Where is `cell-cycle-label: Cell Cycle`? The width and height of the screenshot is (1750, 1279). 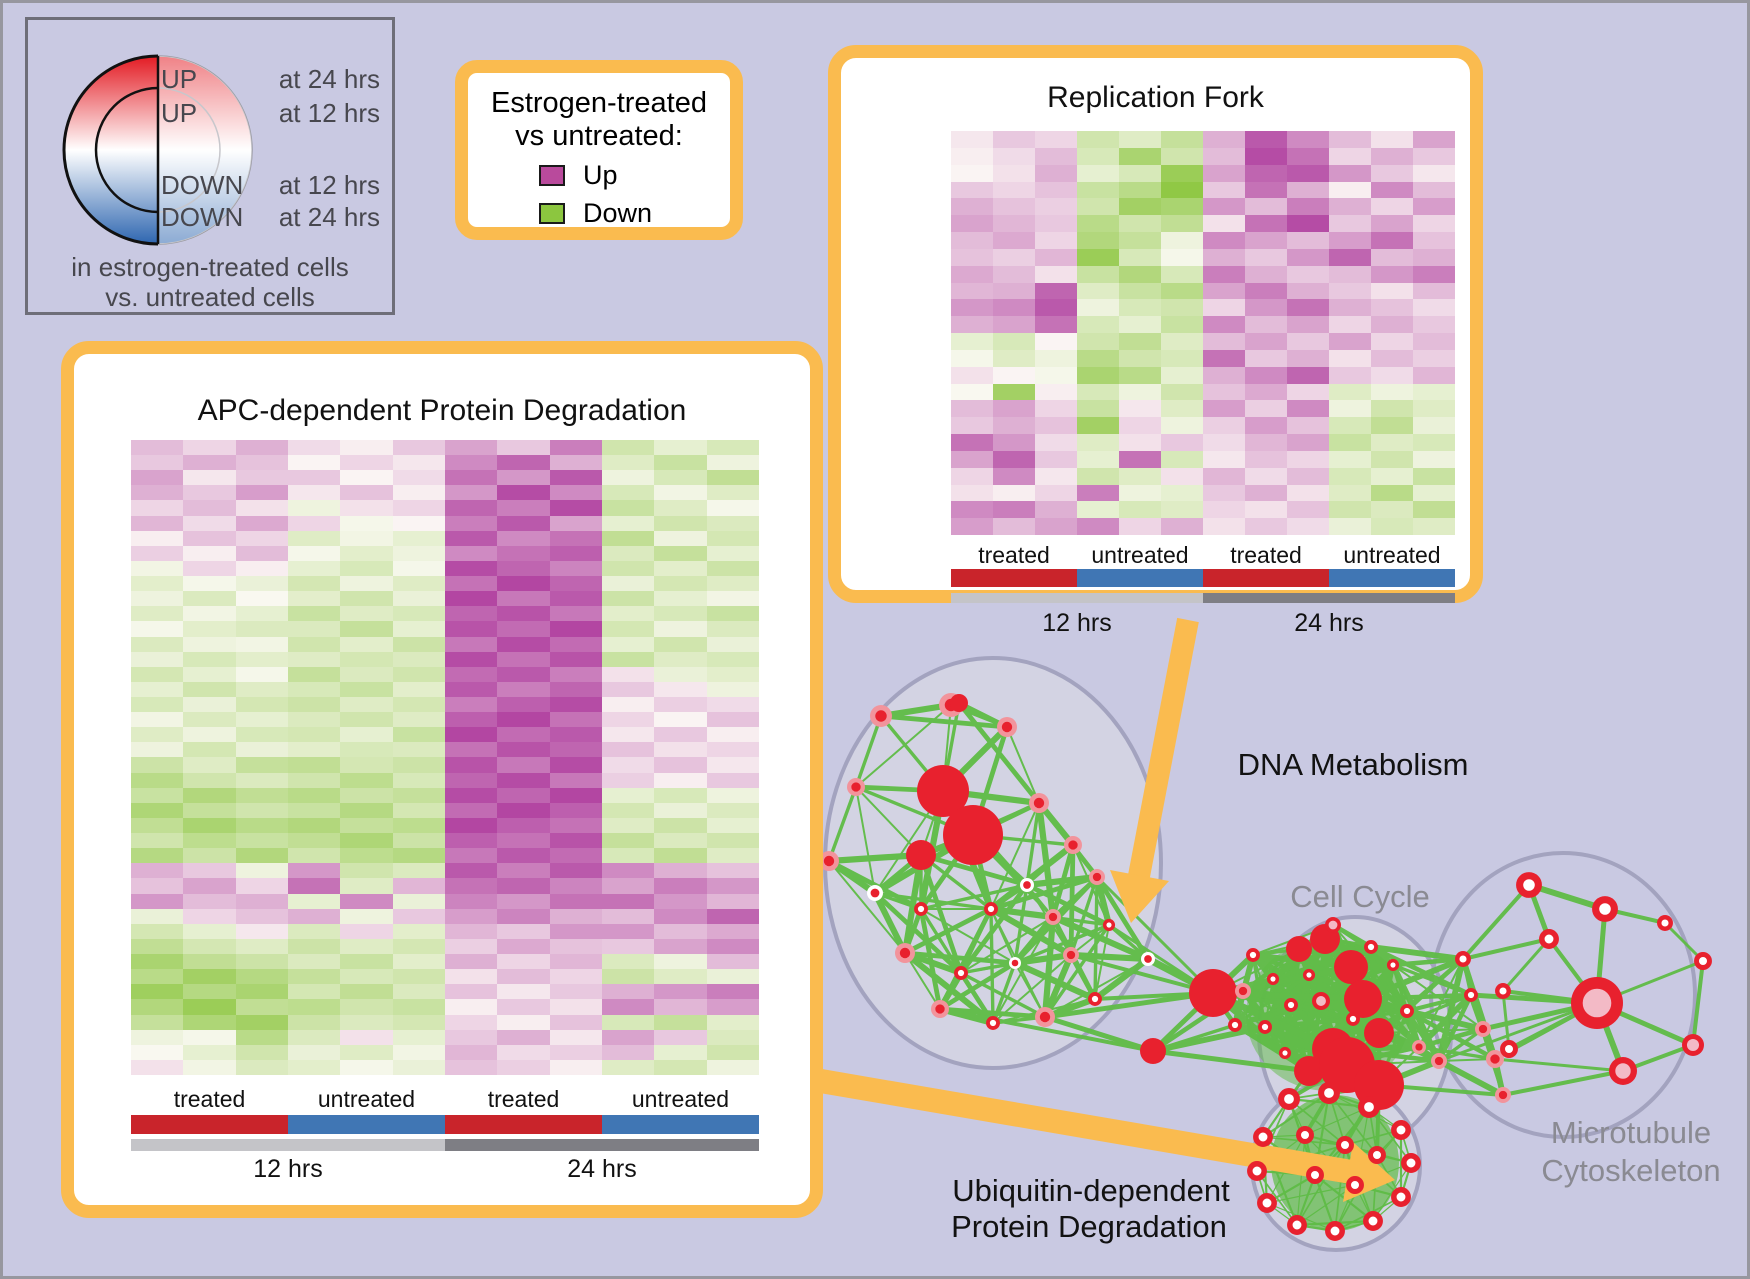
cell-cycle-label: Cell Cycle is located at coordinates (1360, 896).